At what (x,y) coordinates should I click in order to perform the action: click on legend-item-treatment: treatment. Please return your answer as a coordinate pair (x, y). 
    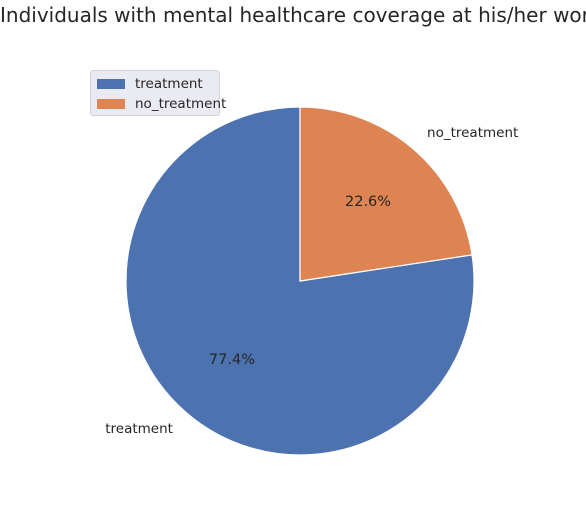
    Looking at the image, I should click on (150, 84).